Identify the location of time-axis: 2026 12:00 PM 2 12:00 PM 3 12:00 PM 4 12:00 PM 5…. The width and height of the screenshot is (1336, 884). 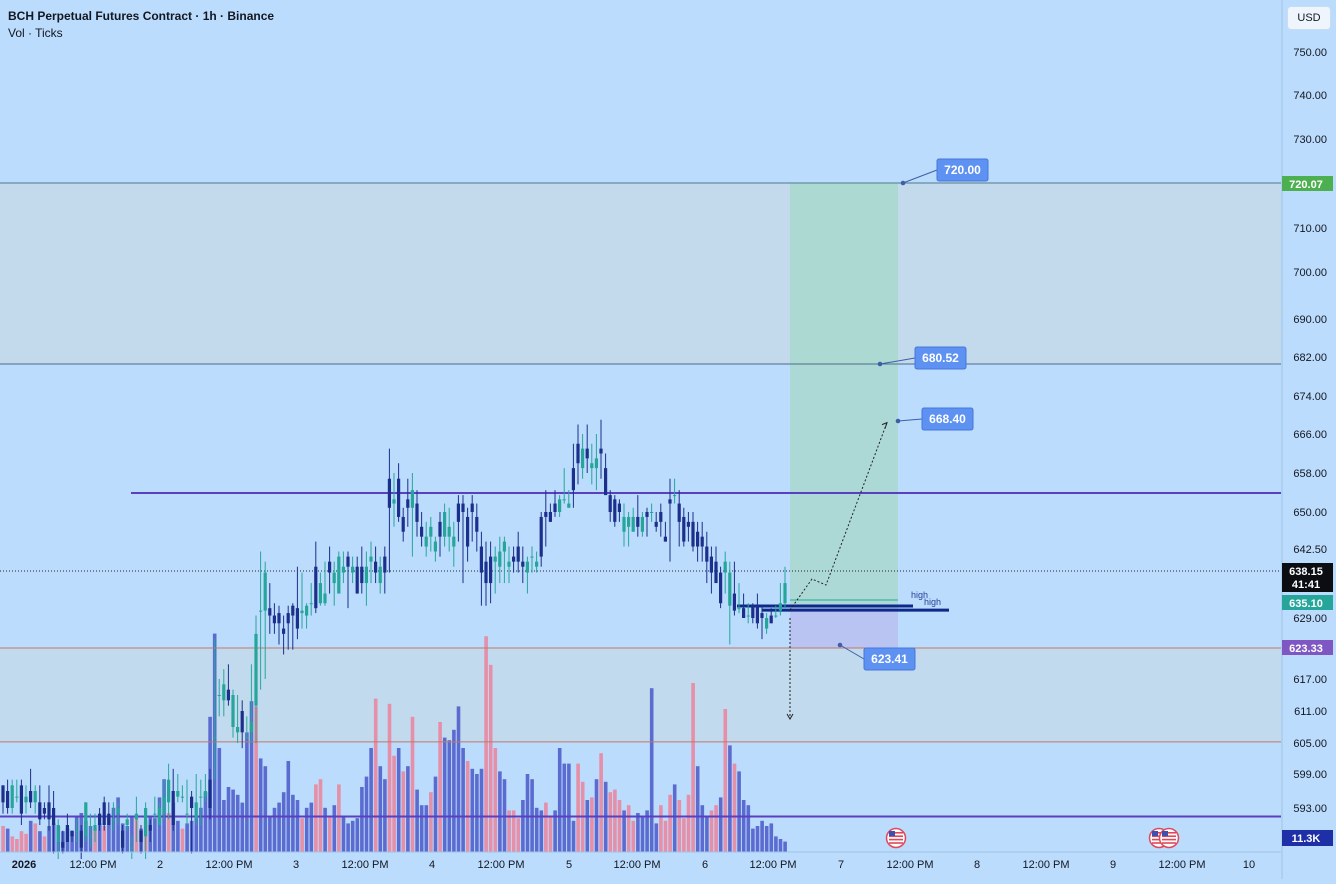
(640, 861).